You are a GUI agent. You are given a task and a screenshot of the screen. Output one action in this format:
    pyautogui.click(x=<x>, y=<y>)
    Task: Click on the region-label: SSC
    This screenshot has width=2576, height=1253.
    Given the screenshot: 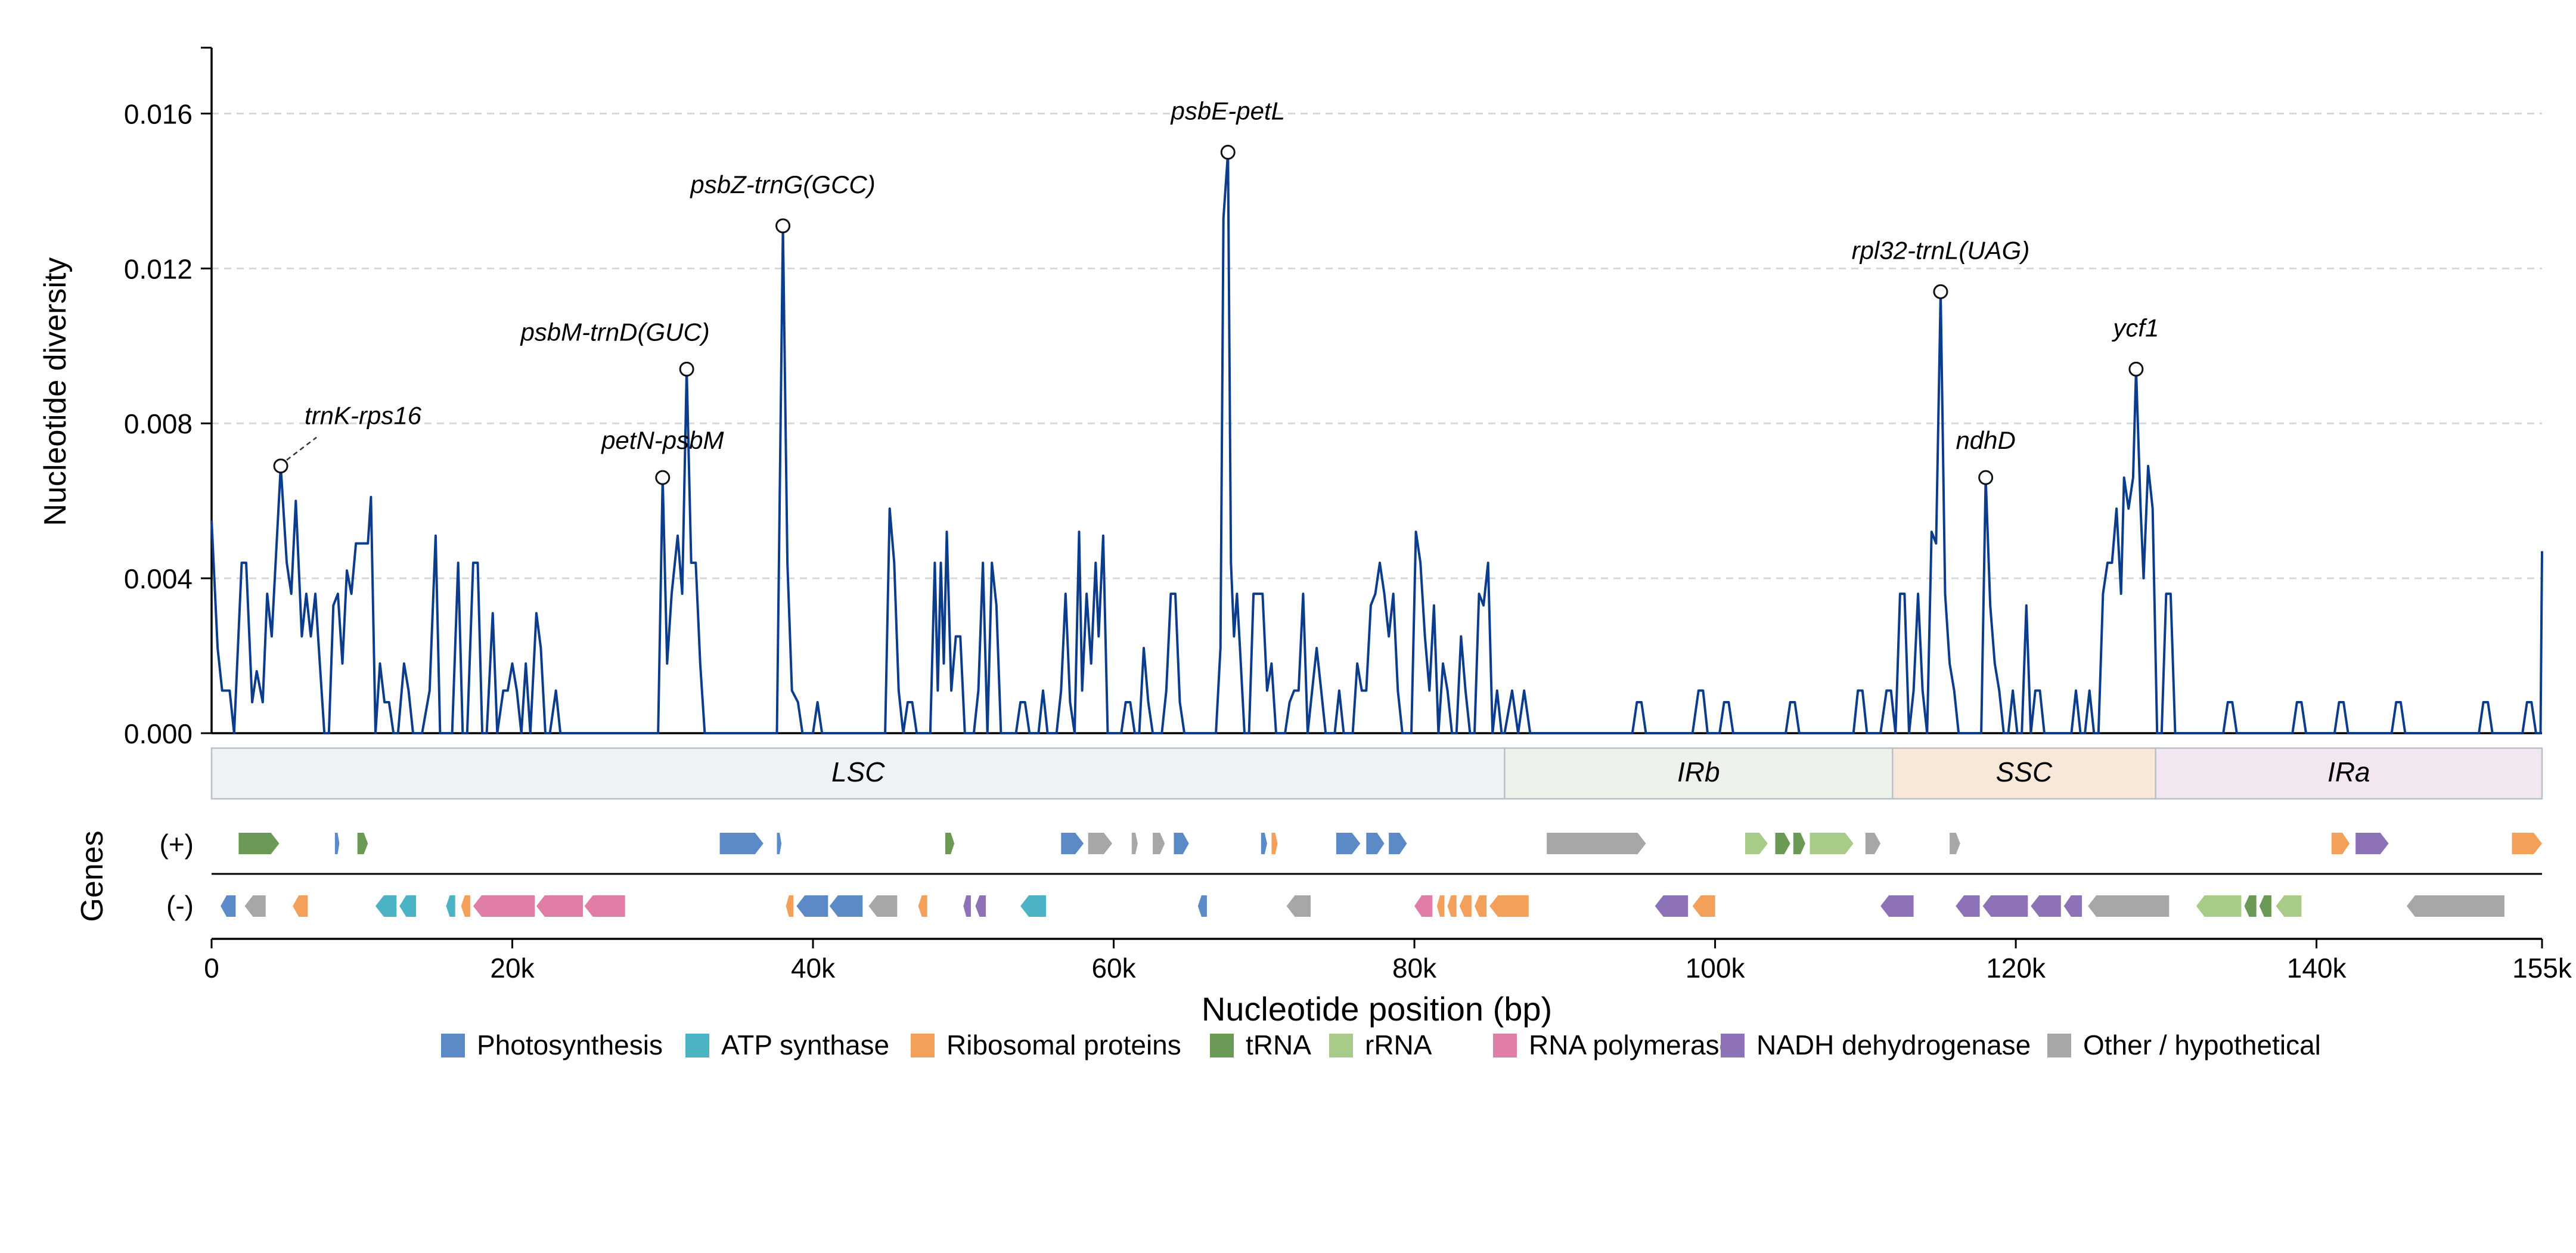 What is the action you would take?
    pyautogui.click(x=2025, y=771)
    